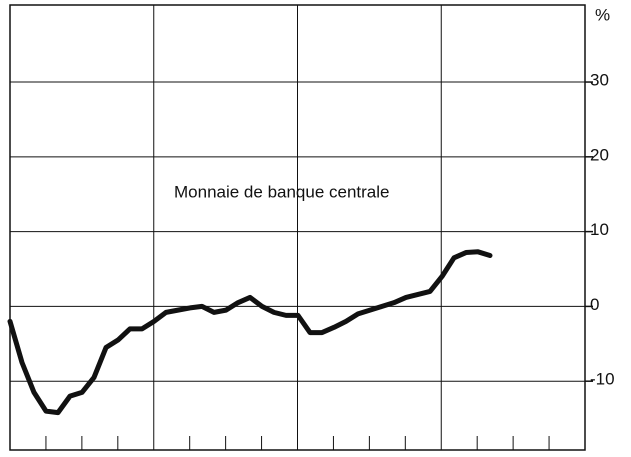 This screenshot has height=457, width=631. Describe the element at coordinates (599, 229) in the screenshot. I see `y-tick-label: 10` at that location.